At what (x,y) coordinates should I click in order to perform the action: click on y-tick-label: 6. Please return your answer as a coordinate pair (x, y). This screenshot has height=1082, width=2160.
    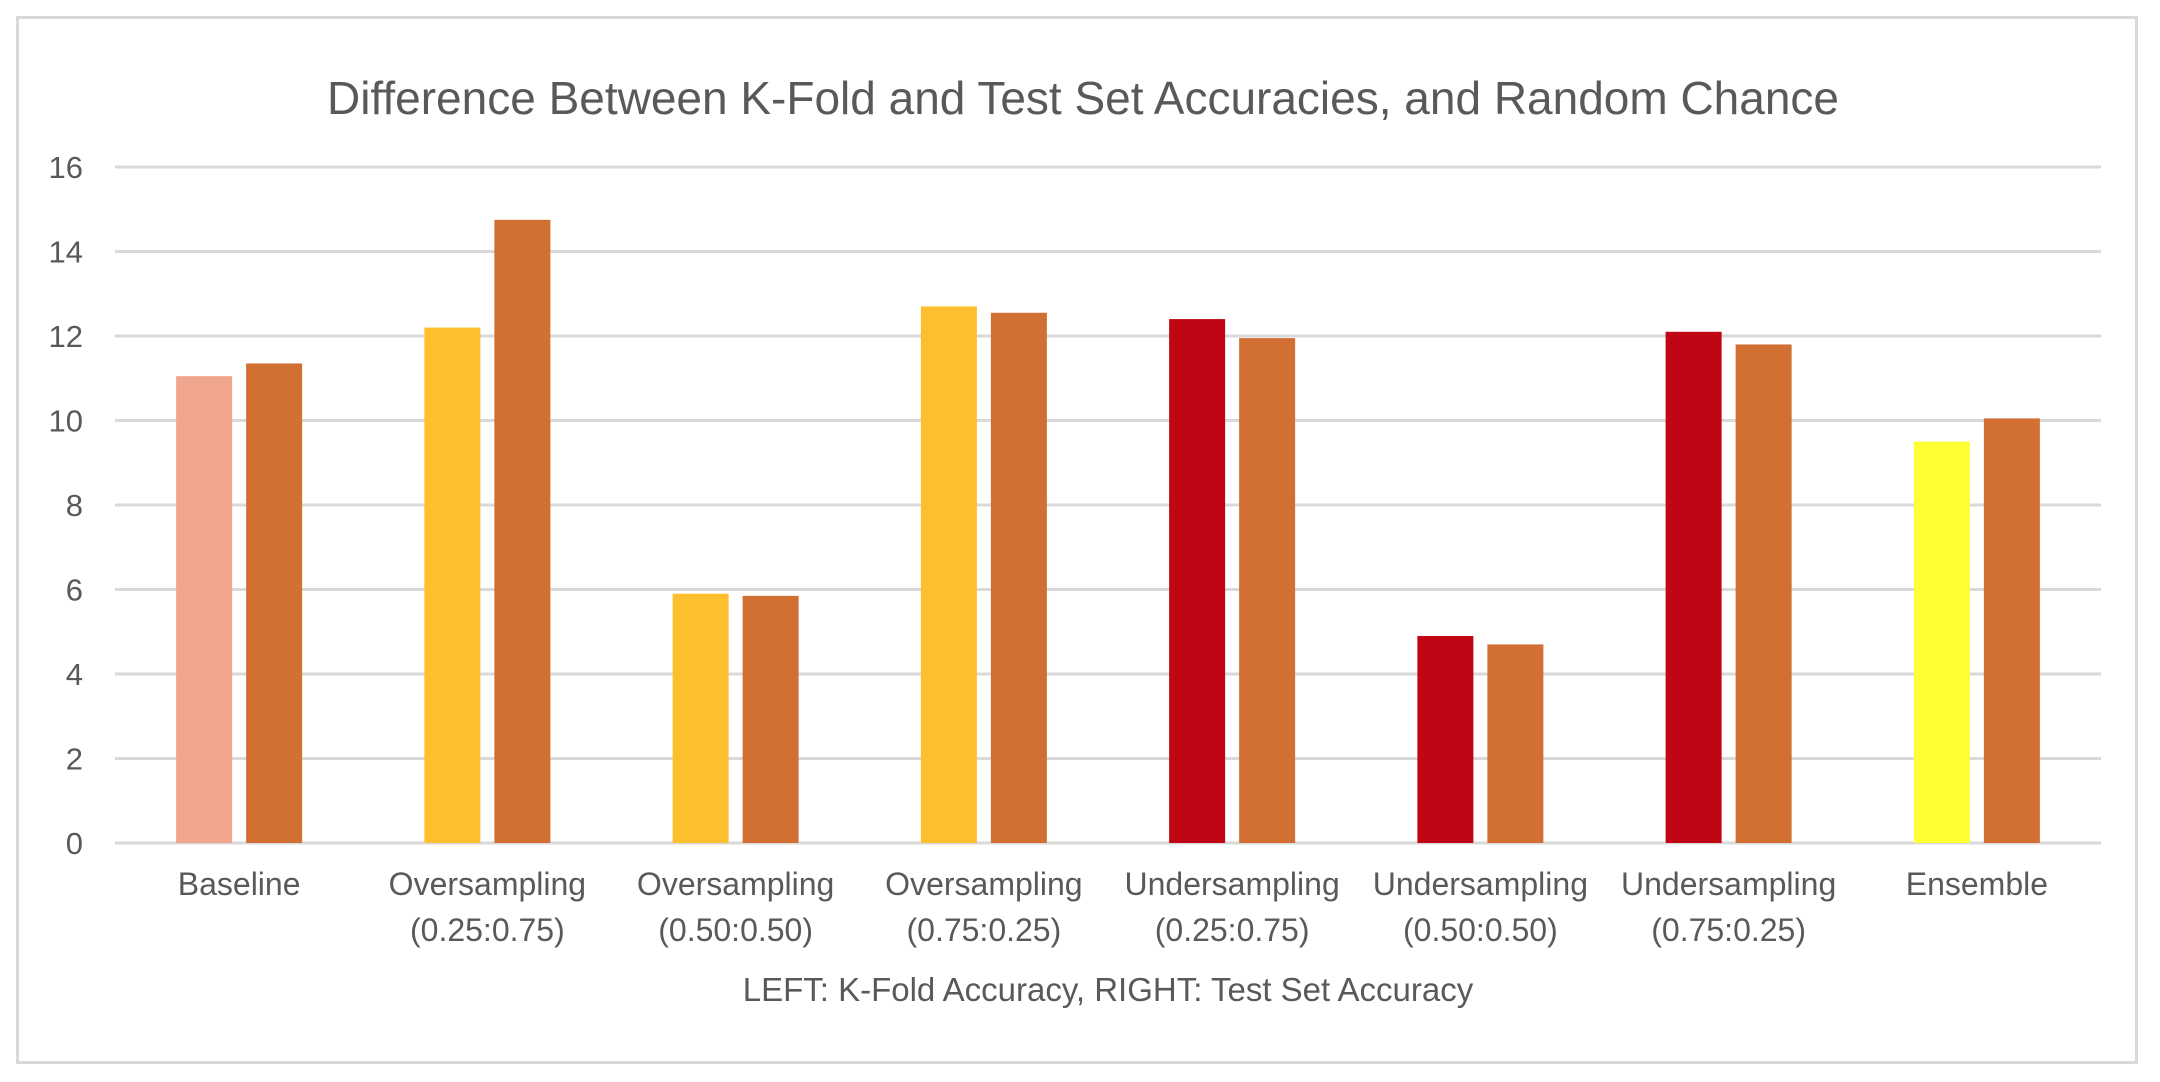
    Looking at the image, I should click on (74, 590).